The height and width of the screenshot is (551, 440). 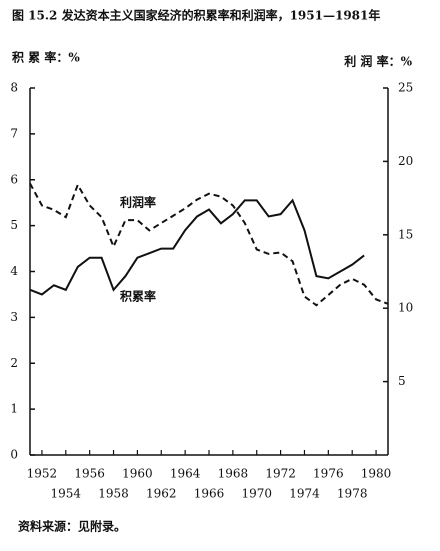 I want to click on y2-tick-label: 15, so click(x=405, y=234).